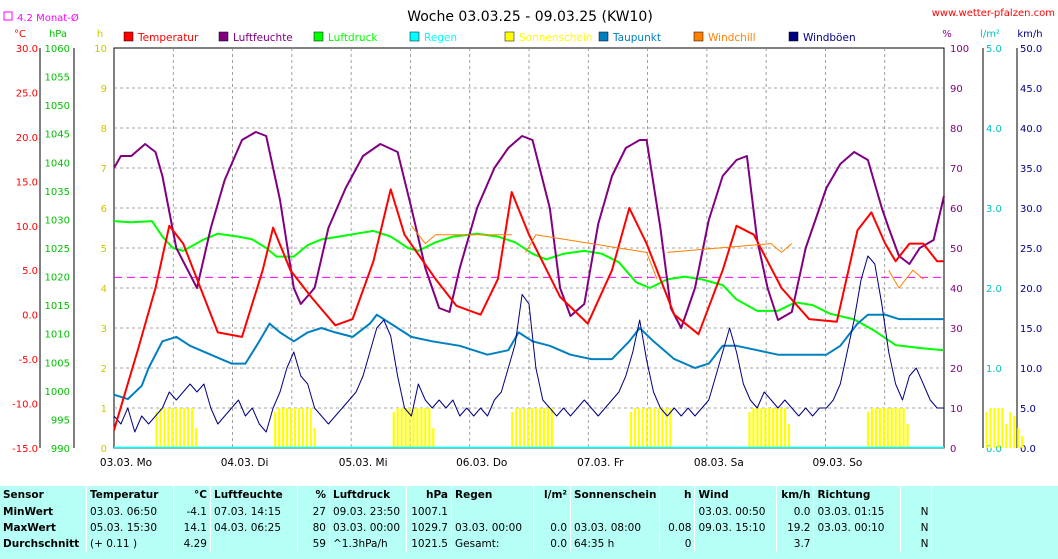  Describe the element at coordinates (28, 360) in the screenshot. I see `tick-temp: -5.0` at that location.